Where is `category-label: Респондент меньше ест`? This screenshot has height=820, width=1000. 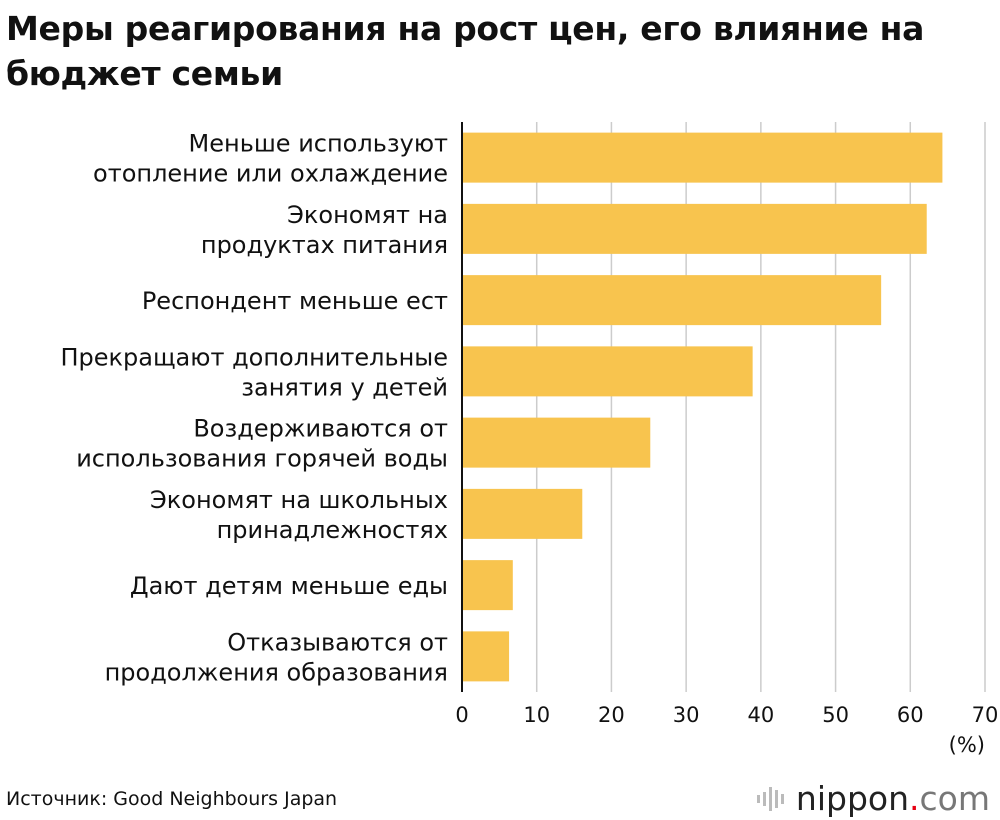
category-label: Респондент меньше ест is located at coordinates (295, 301).